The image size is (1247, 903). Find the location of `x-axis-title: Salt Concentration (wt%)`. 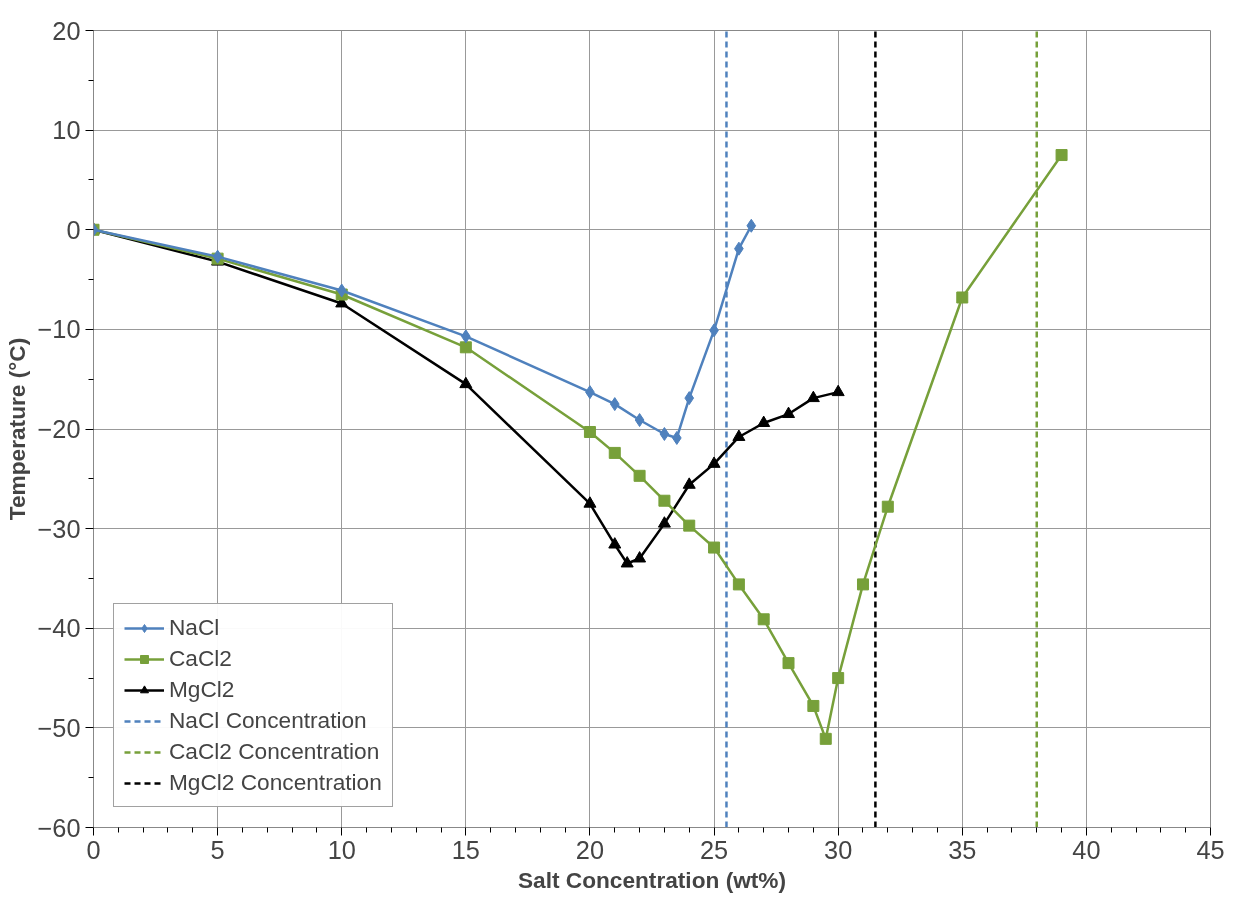

x-axis-title: Salt Concentration (wt%) is located at coordinates (652, 879).